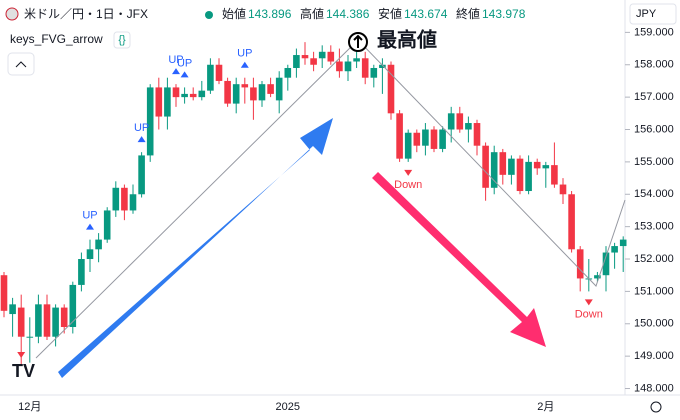  I want to click on indicator-code-button, so click(122, 40).